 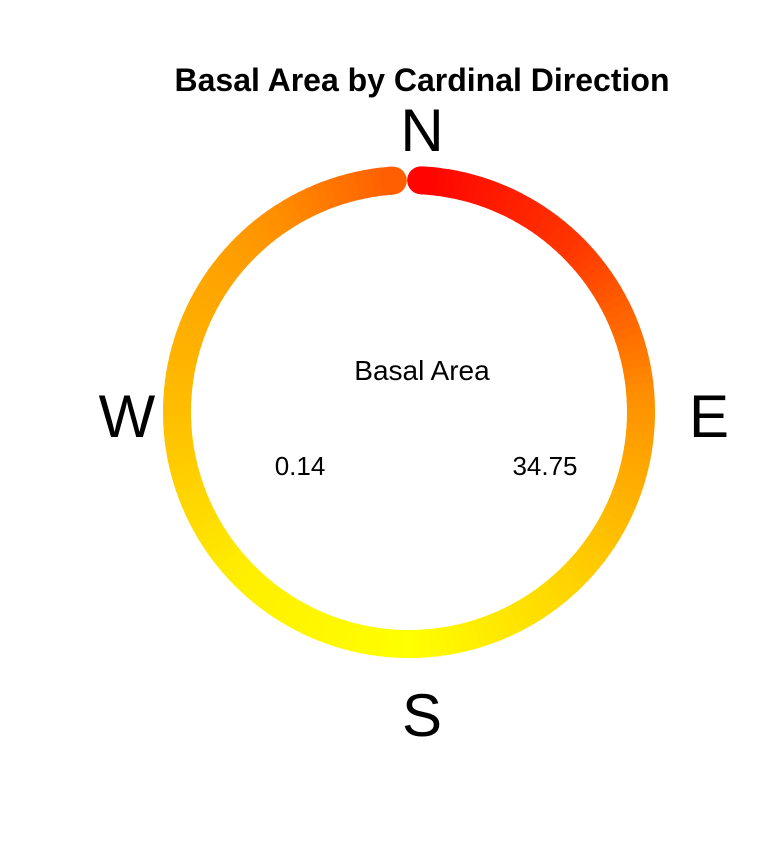 What do you see at coordinates (426, 418) in the screenshot?
I see `legend: Basal Area 0.14 34.75` at bounding box center [426, 418].